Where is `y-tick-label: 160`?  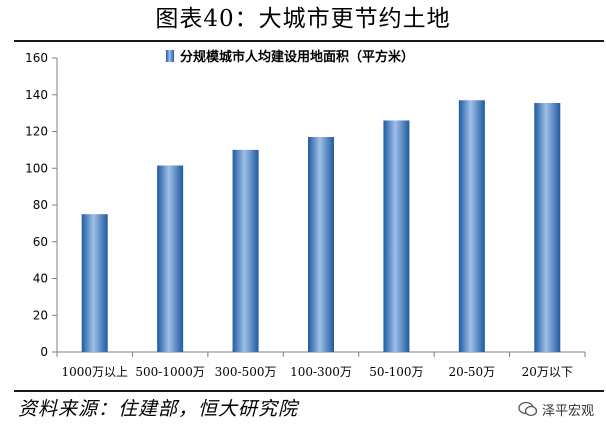
y-tick-label: 160 is located at coordinates (36, 58).